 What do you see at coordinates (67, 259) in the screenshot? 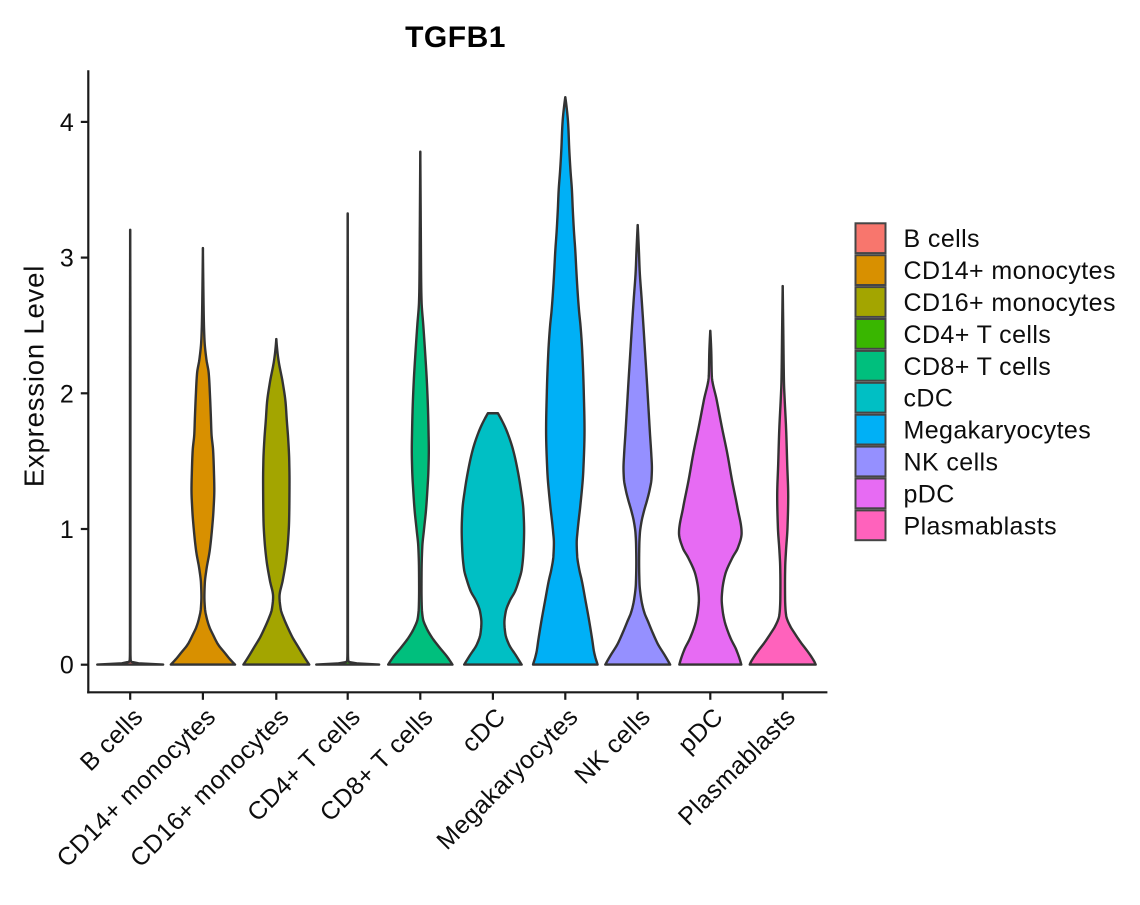
I see `svg-text: 3` at bounding box center [67, 259].